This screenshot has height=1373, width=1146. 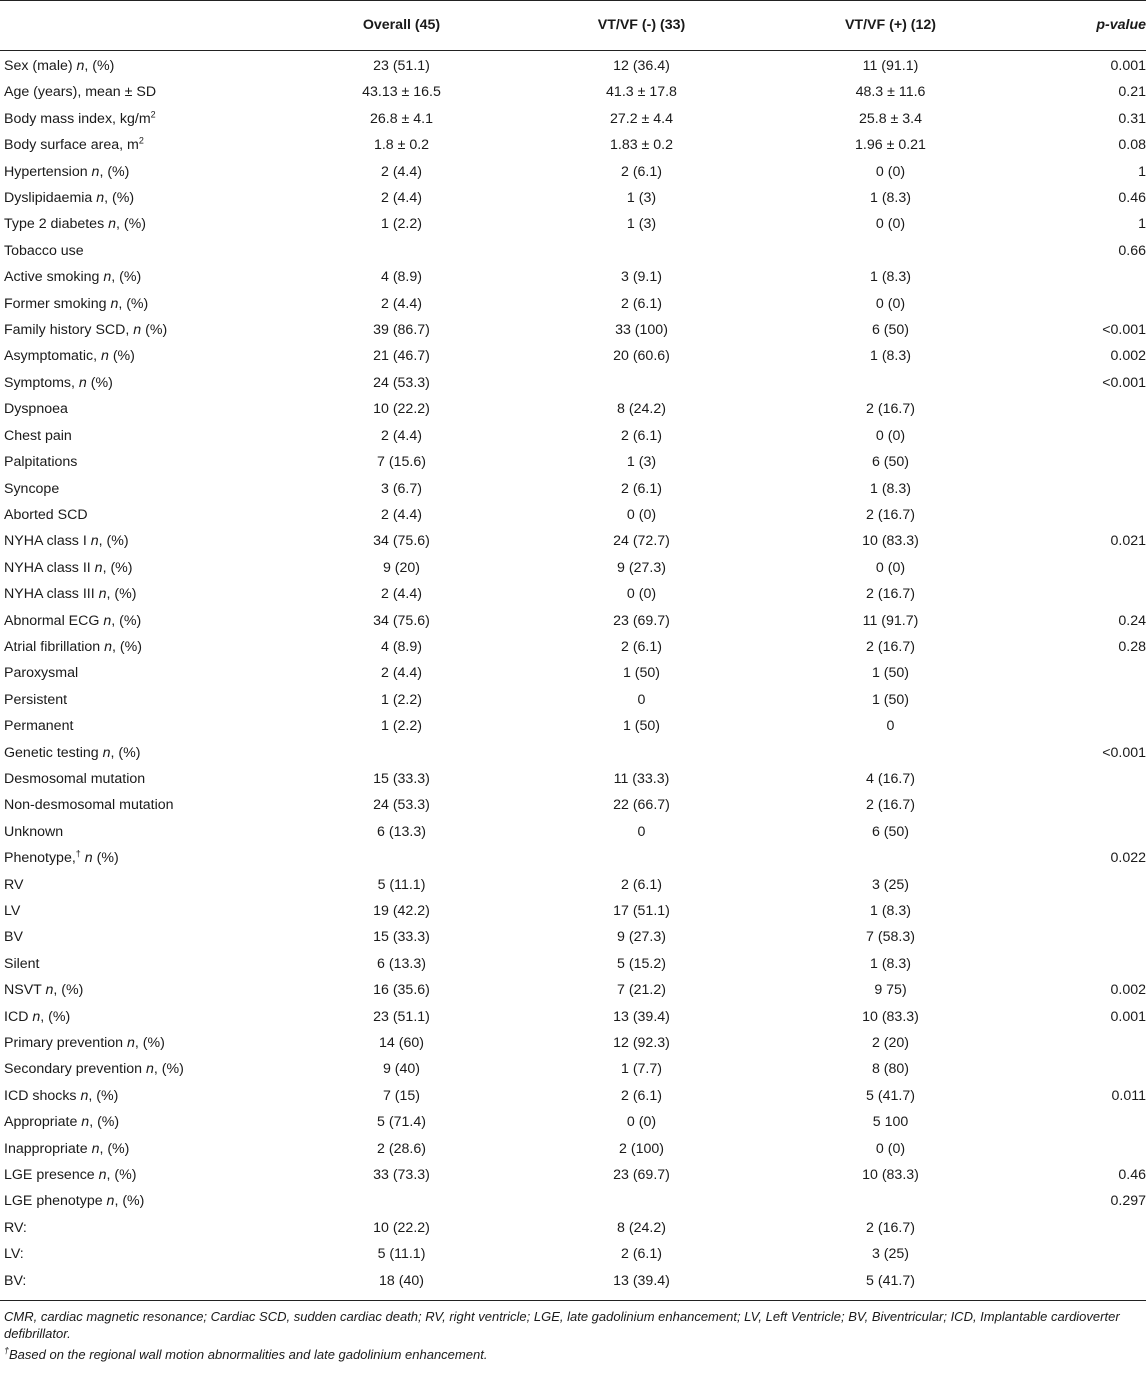 What do you see at coordinates (401, 1175) in the screenshot?
I see `cell-overall: 33 (73.3)` at bounding box center [401, 1175].